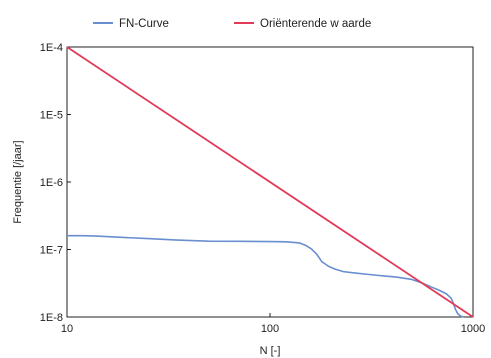 The image size is (491, 358). Describe the element at coordinates (144, 24) in the screenshot. I see `legend-label-fn-curve: FN-Curve` at that location.